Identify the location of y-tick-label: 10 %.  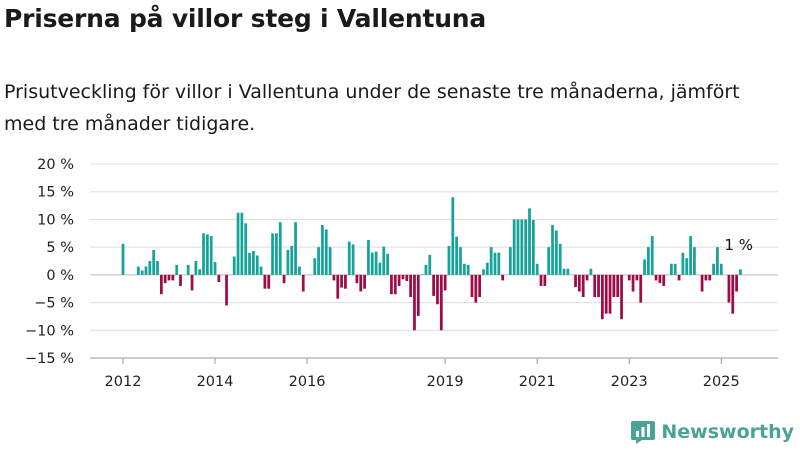
(55, 220).